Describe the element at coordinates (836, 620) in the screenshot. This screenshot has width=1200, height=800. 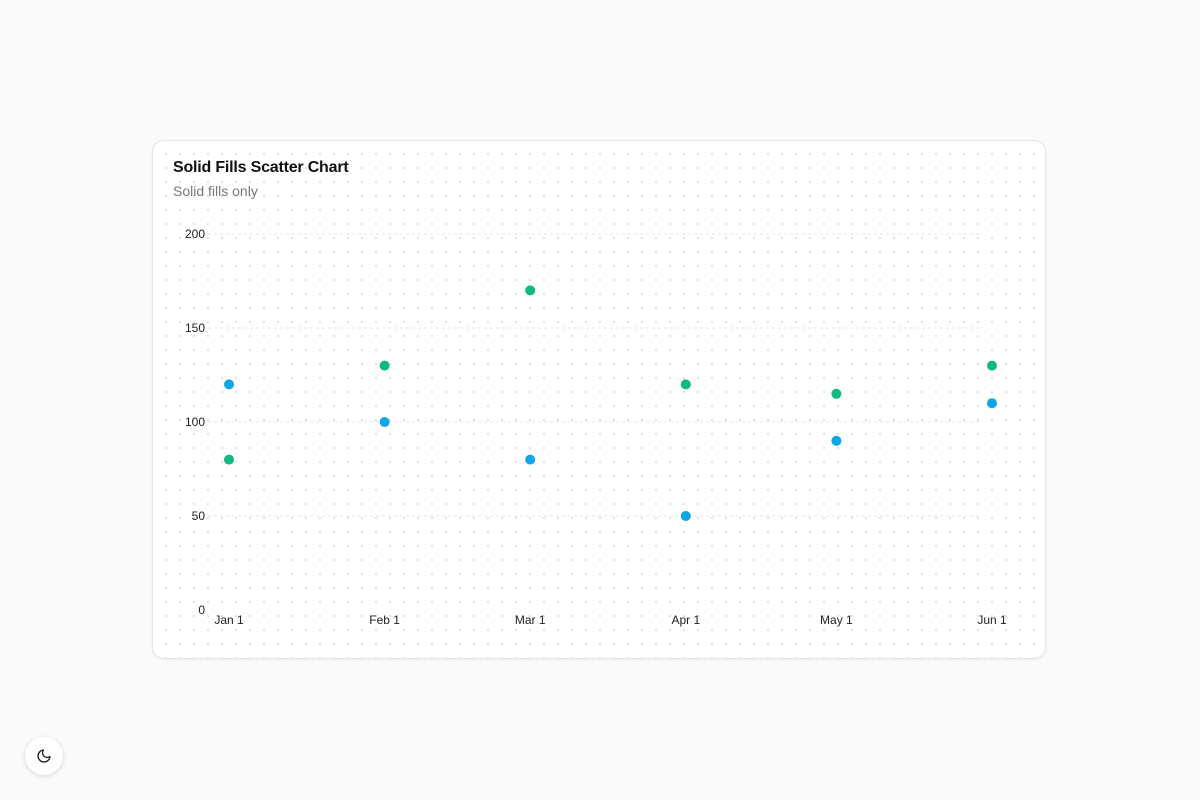
I see `x-tick-label: May 1` at that location.